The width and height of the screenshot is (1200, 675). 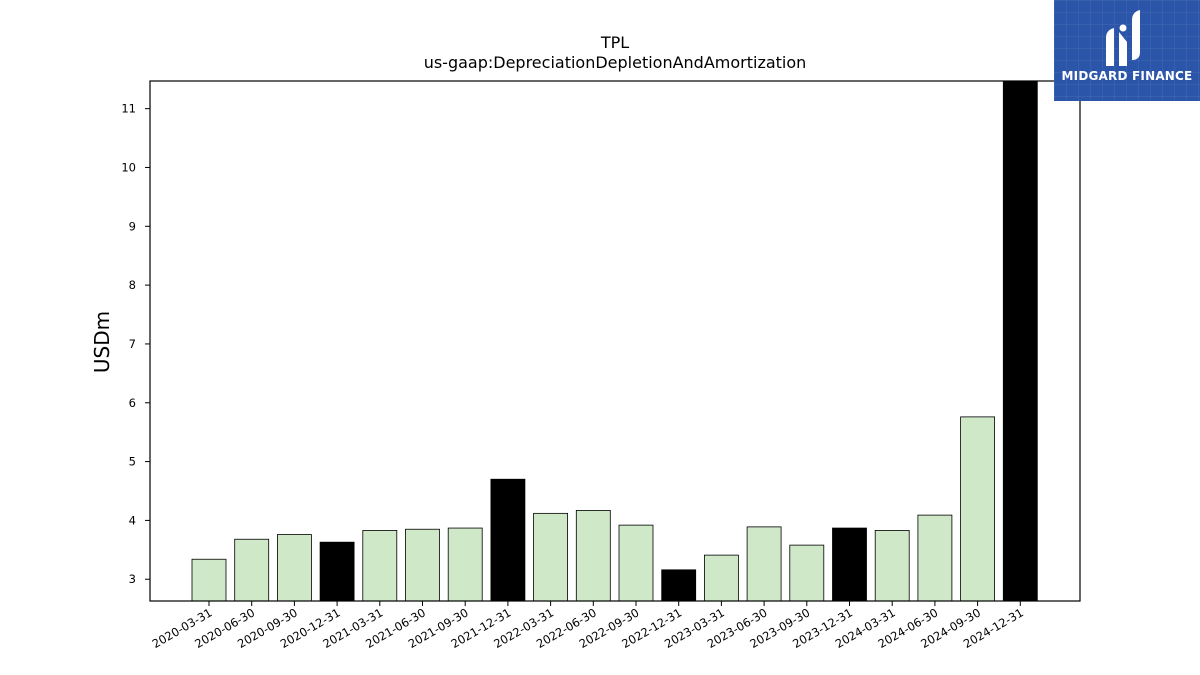 I want to click on y-tick-label: 3, so click(x=132, y=579).